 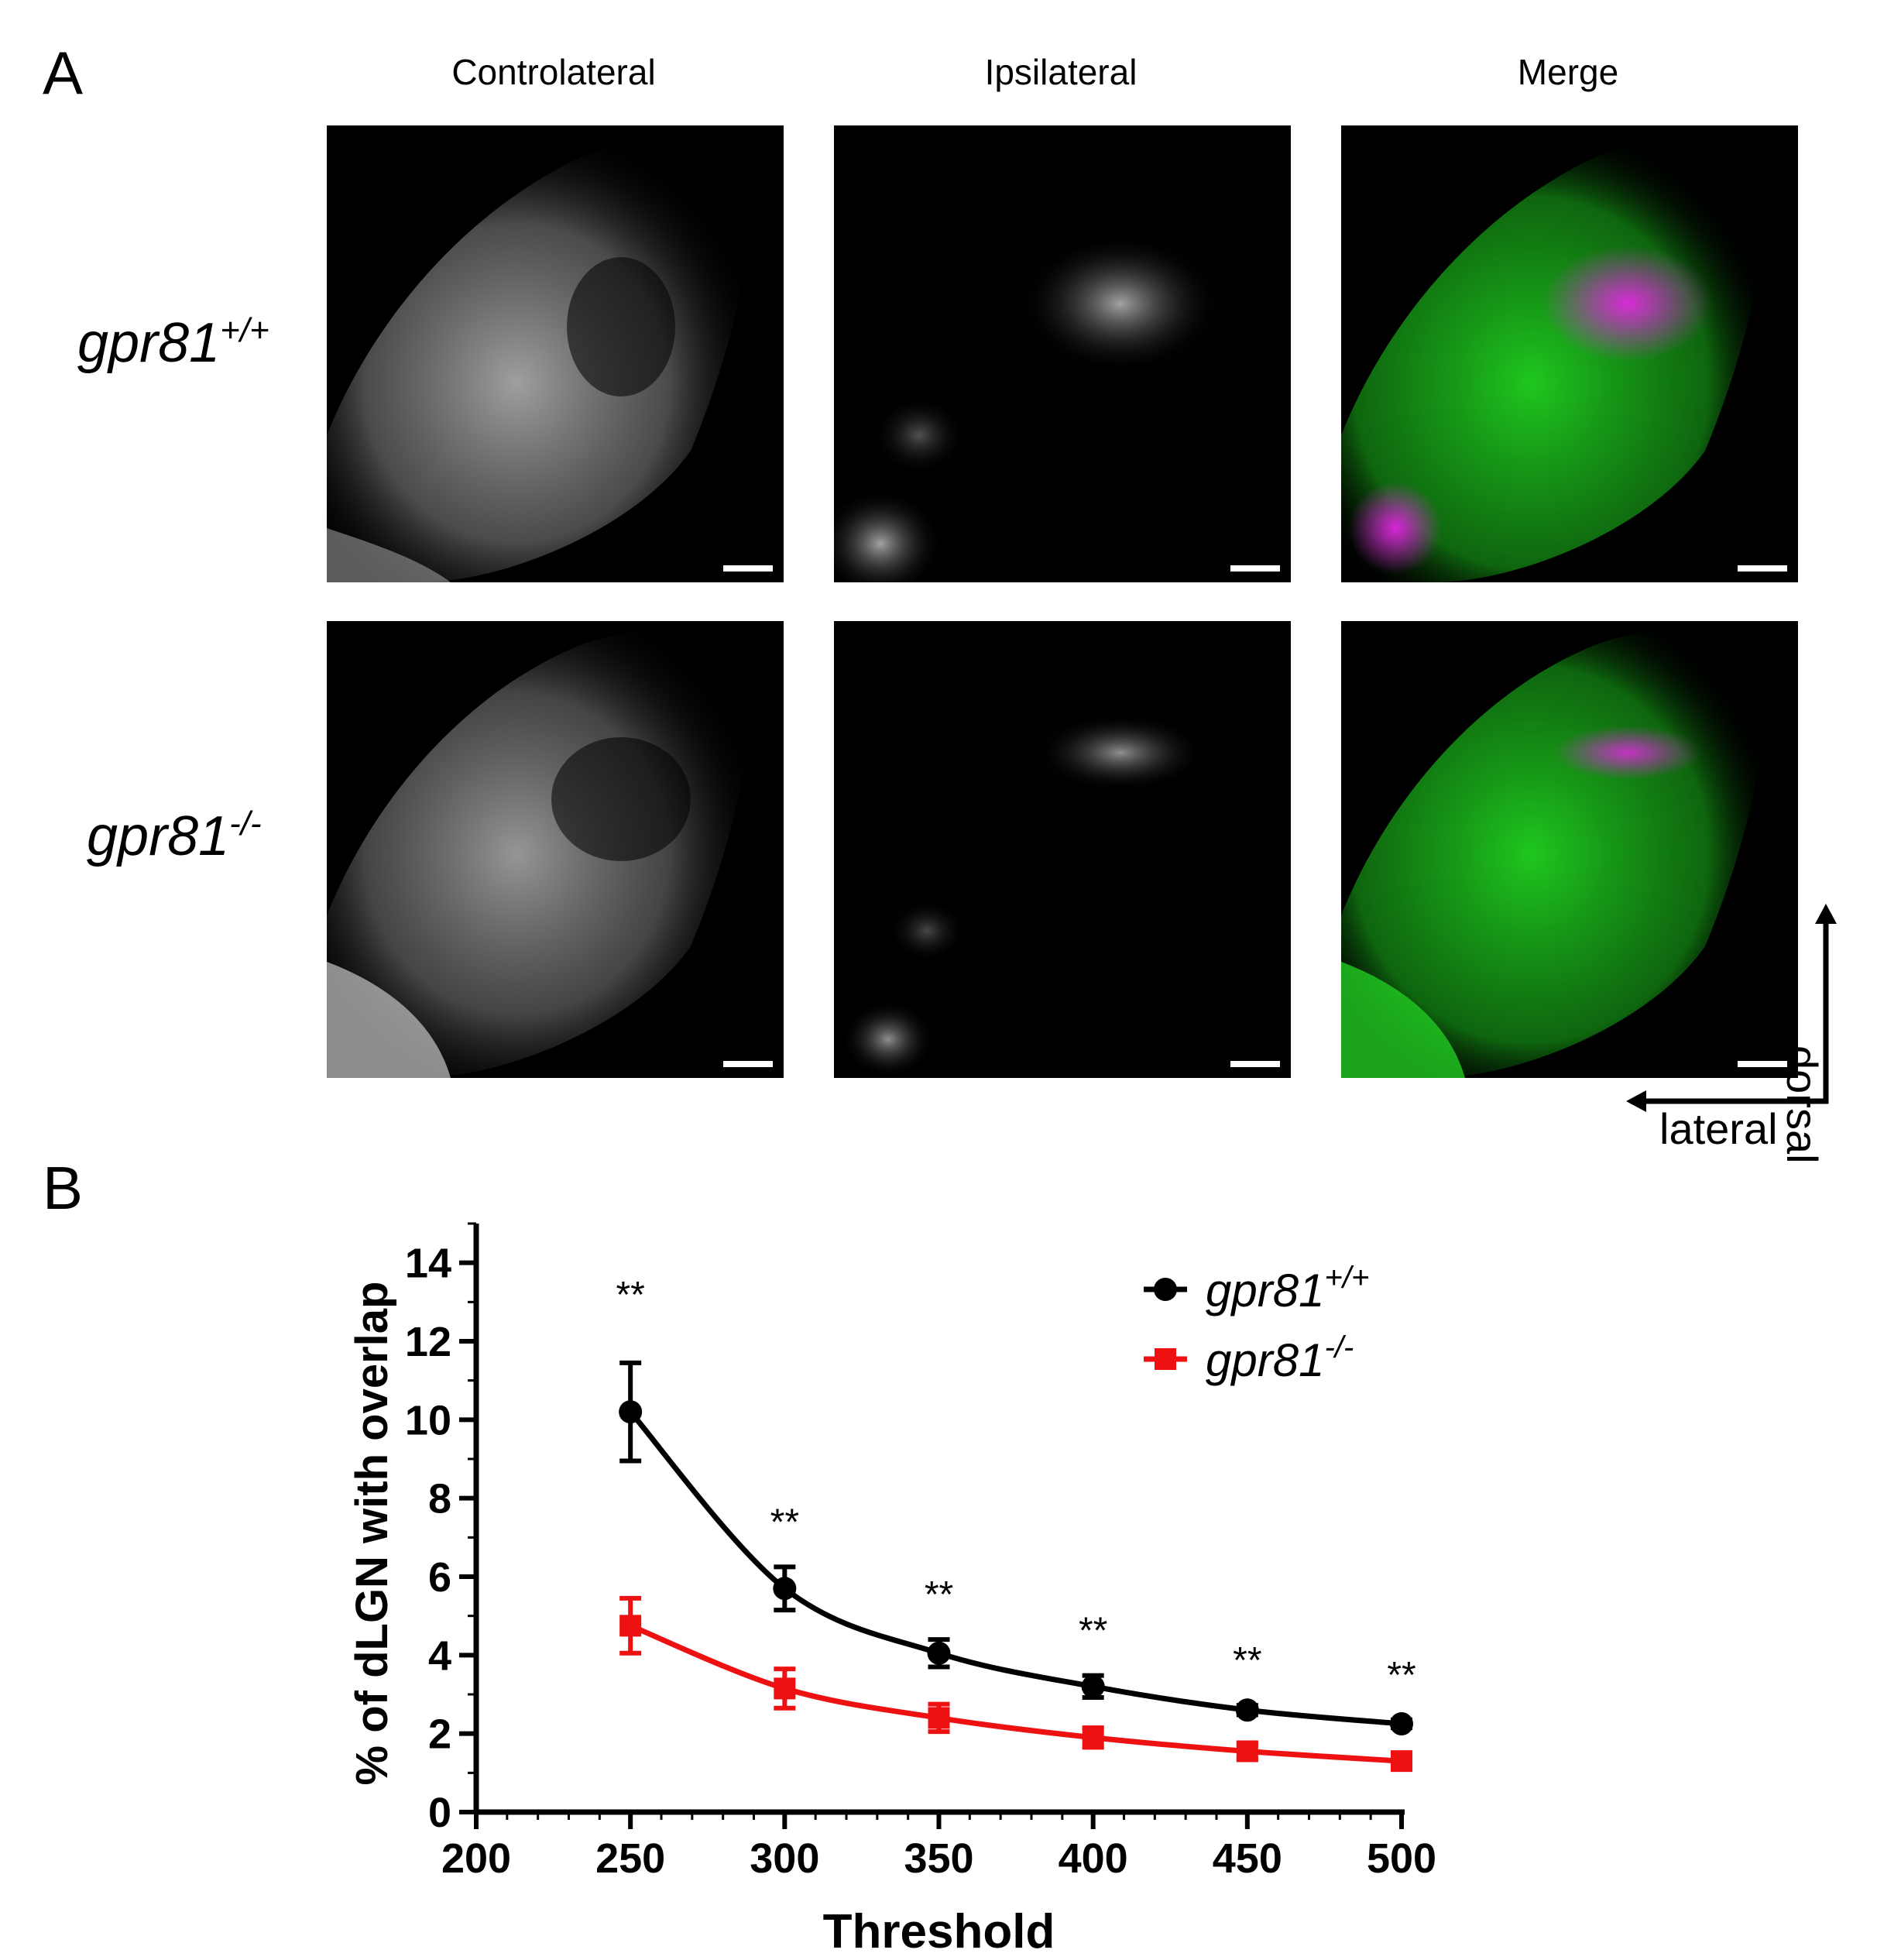 What do you see at coordinates (1346, 1278) in the screenshot?
I see `legend-label-sup: +/+` at bounding box center [1346, 1278].